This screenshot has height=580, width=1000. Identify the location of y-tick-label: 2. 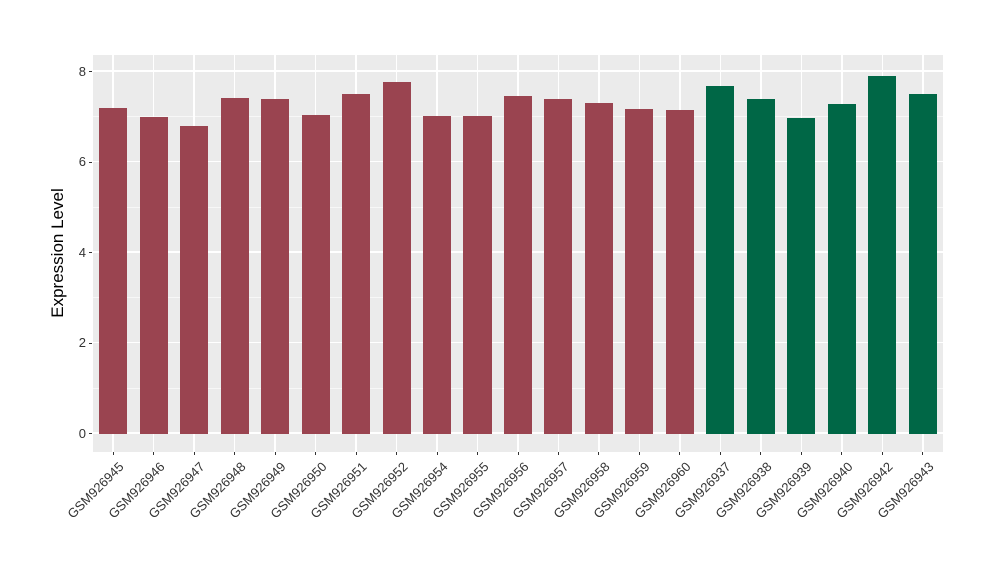
(82, 343).